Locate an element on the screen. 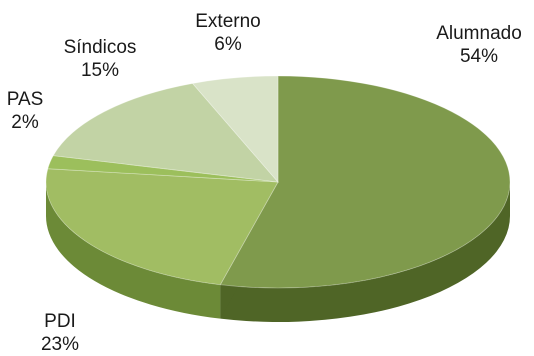 This screenshot has height=356, width=534. label-sindicos-name: Síndicos is located at coordinates (100, 47).